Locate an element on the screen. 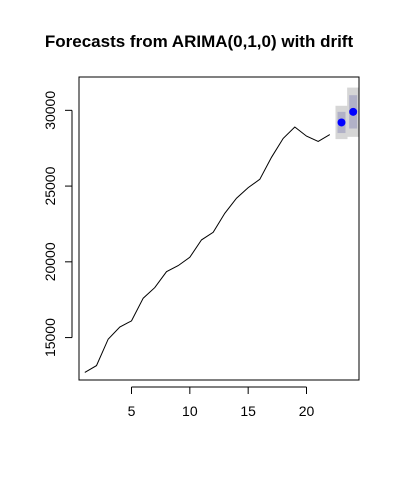 The image size is (402, 478). x-tick-label: 15 is located at coordinates (248, 411).